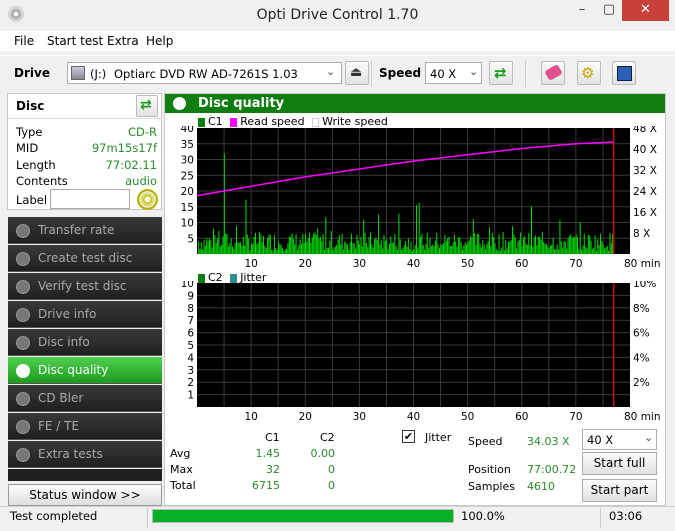 The height and width of the screenshot is (531, 675). I want to click on disc-label-icon, so click(147, 199).